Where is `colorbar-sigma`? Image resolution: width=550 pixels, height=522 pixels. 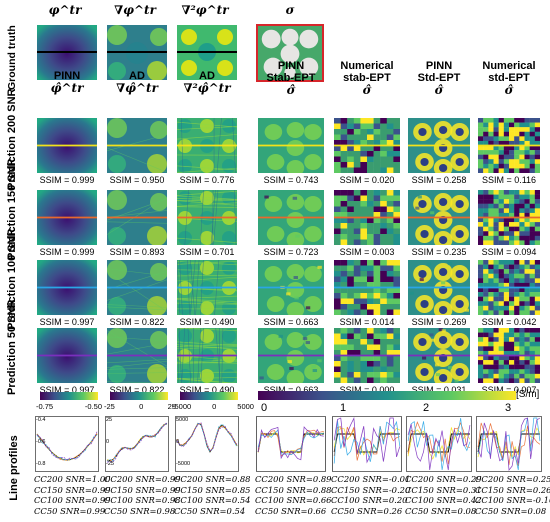 colorbar-sigma is located at coordinates (387, 395).